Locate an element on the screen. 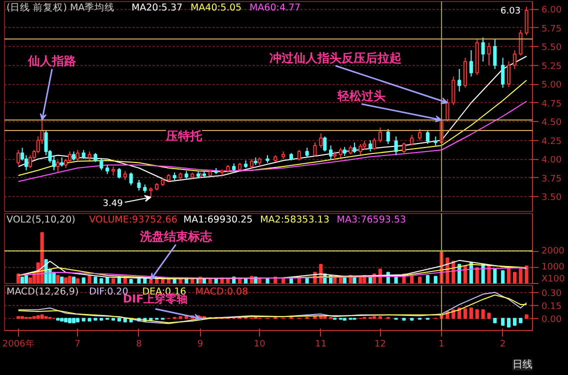 This screenshot has width=568, height=375. y-tick-label: 5.00 is located at coordinates (552, 85).